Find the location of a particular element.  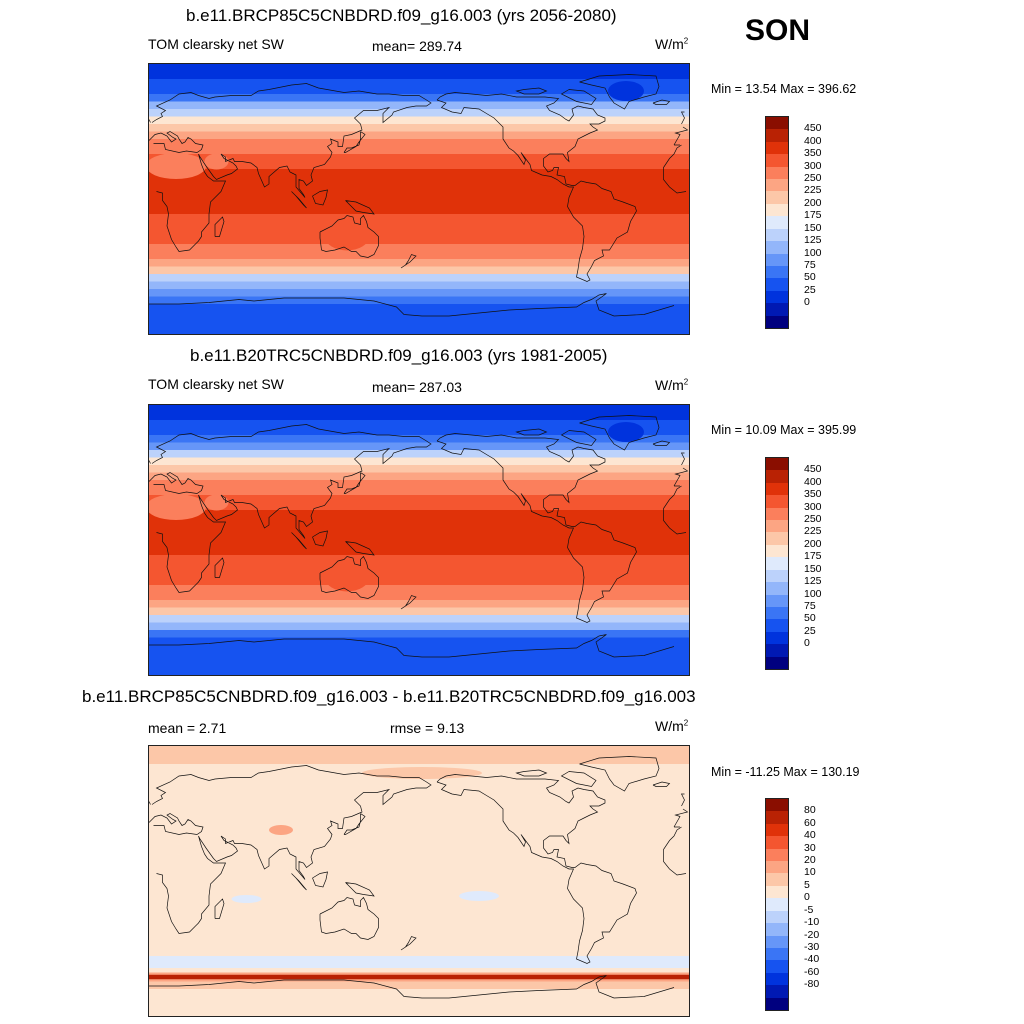

panel2-arabia is located at coordinates (216, 502).